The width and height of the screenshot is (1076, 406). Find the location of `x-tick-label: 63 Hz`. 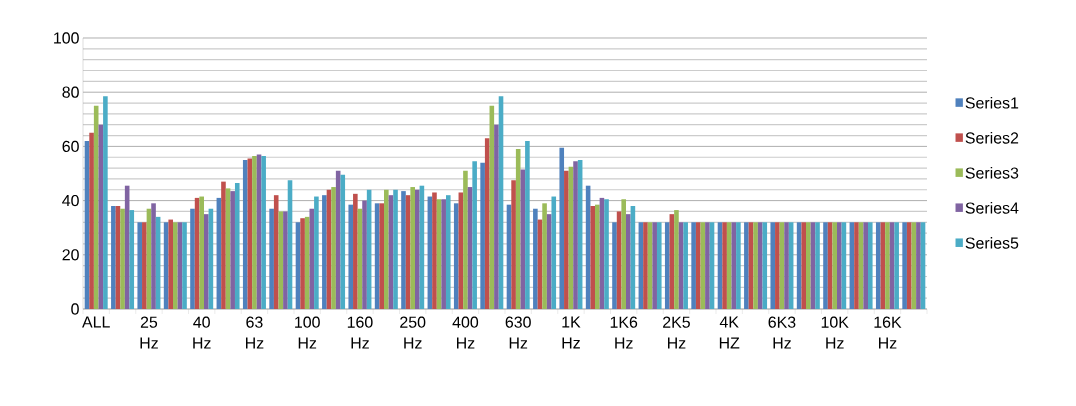

x-tick-label: 63 Hz is located at coordinates (255, 332).